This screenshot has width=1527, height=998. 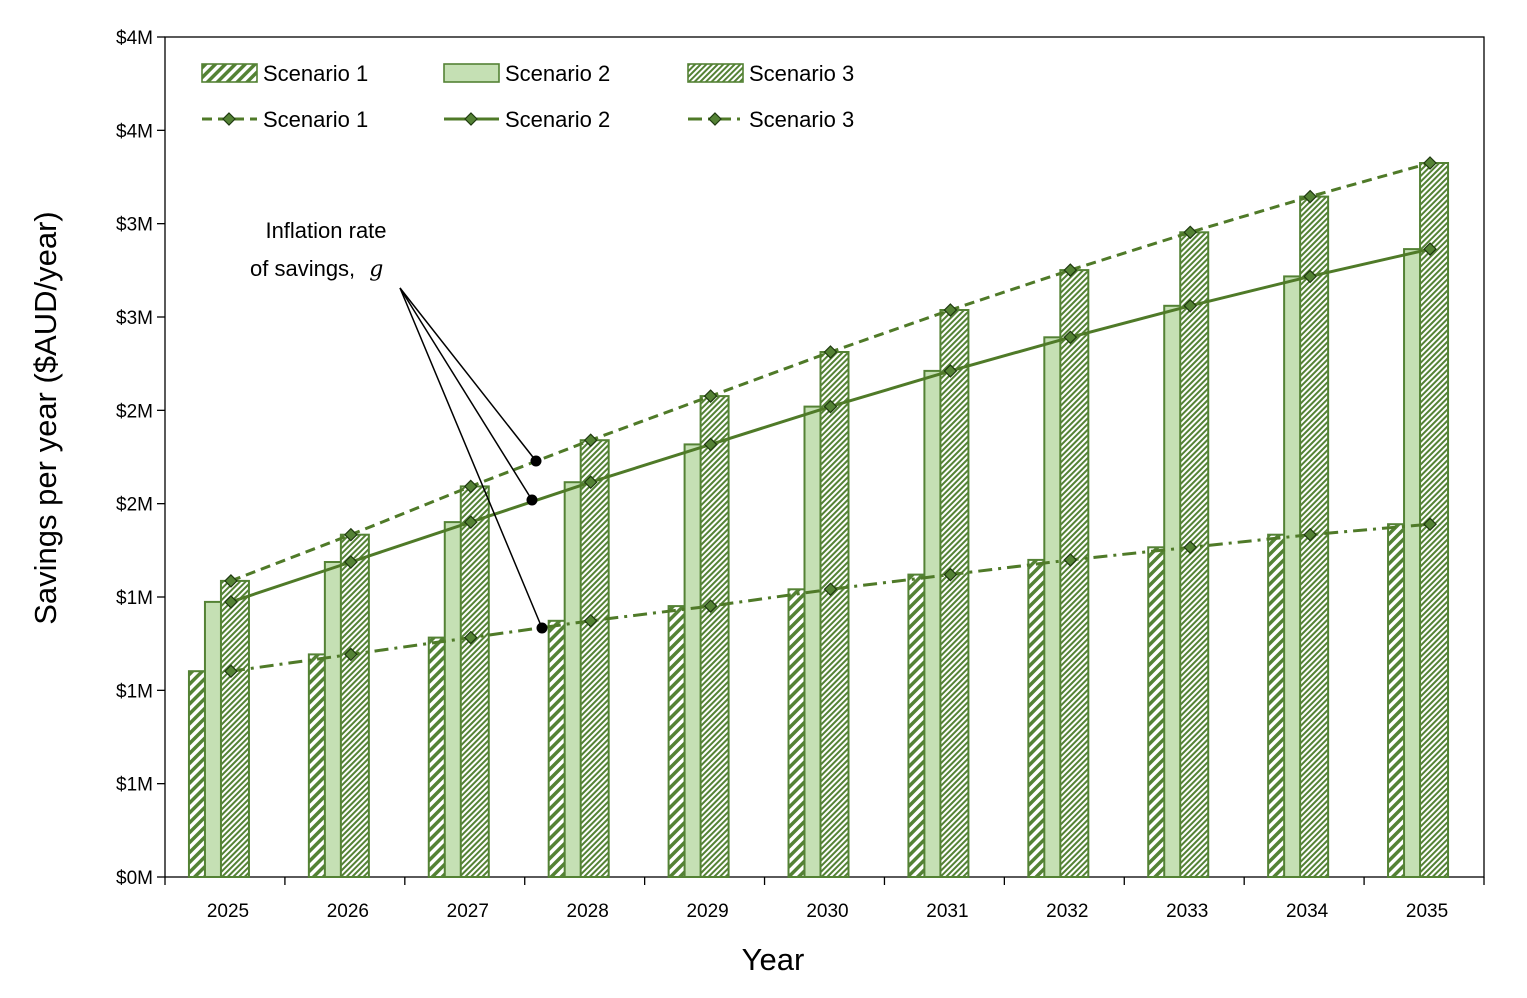 I want to click on annotation: Inflation rate of savings, g, so click(x=399, y=426).